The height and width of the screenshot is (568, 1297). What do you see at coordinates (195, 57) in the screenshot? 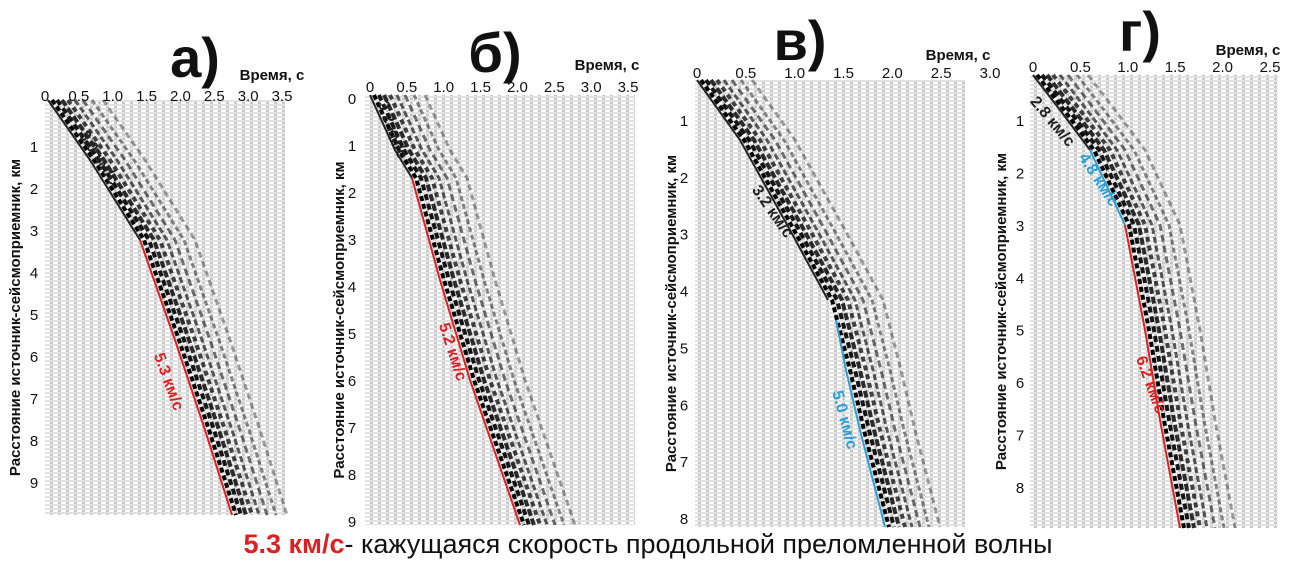
I see `panel-label: а)` at bounding box center [195, 57].